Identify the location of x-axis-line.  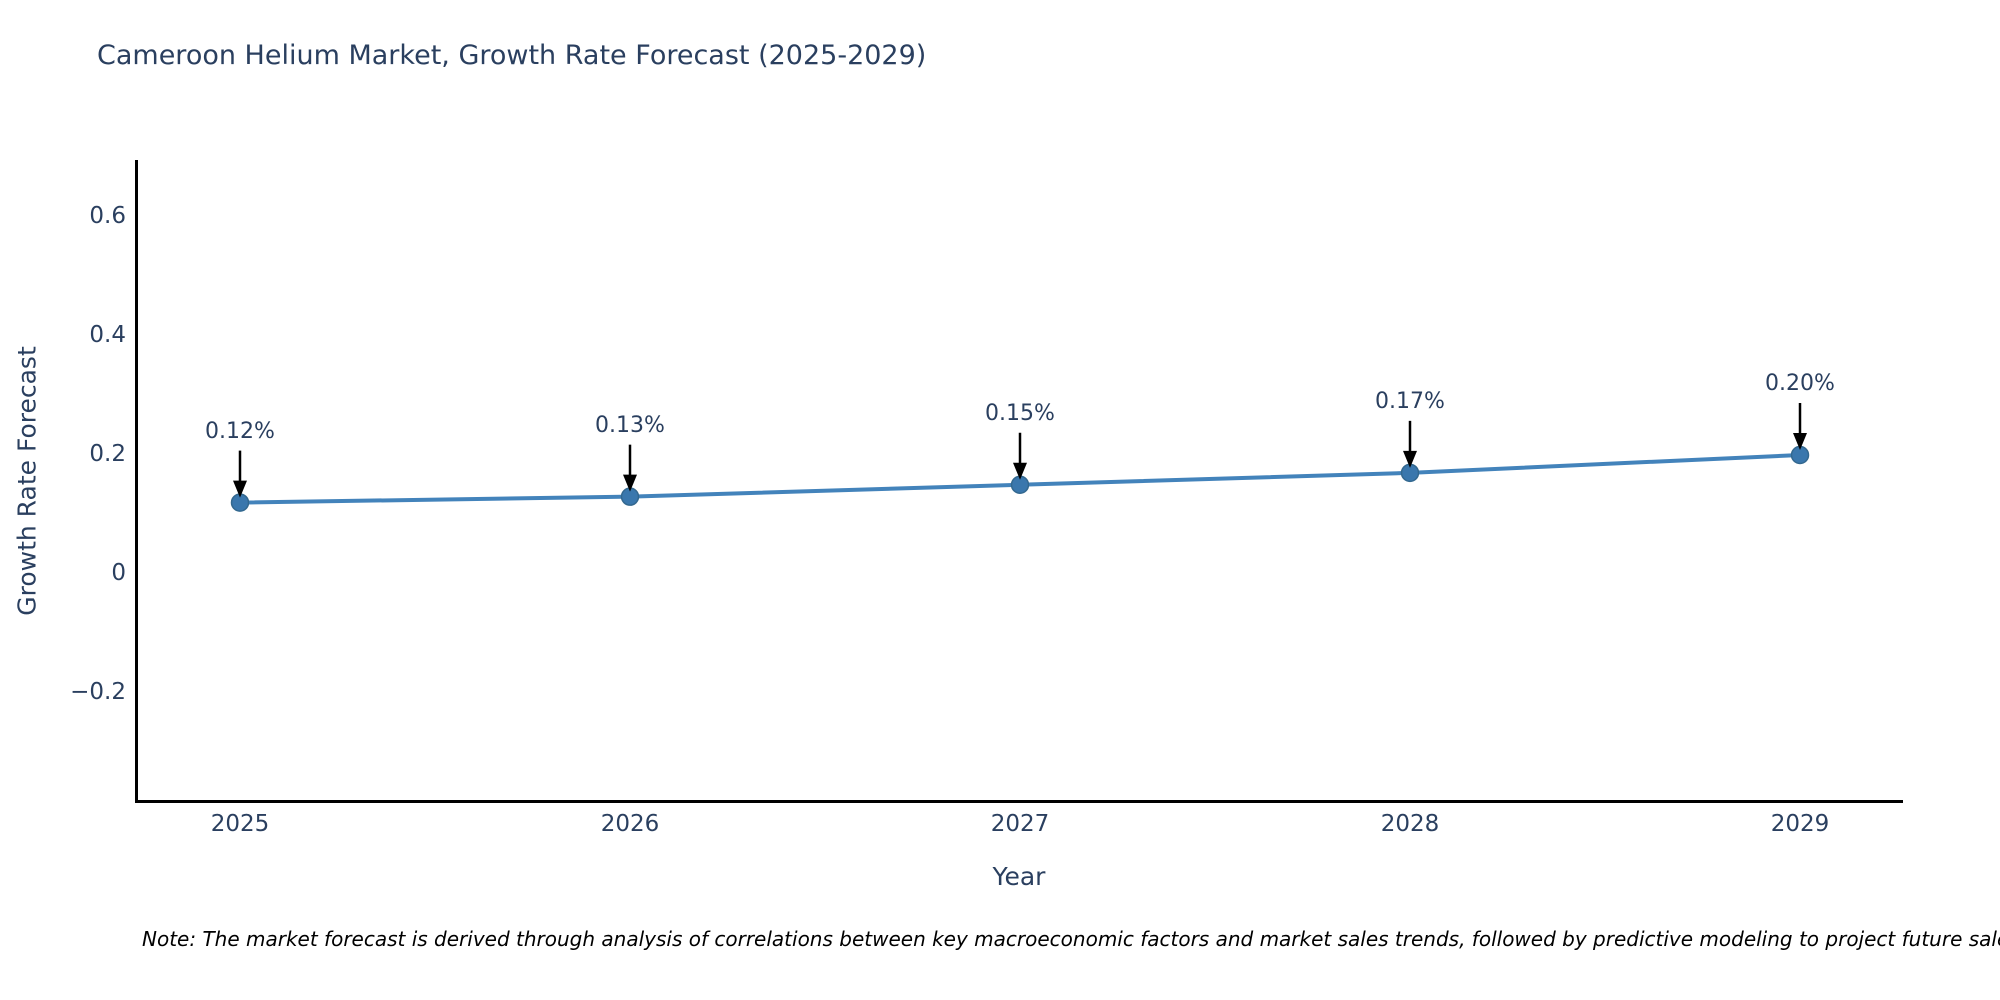
(1019, 801).